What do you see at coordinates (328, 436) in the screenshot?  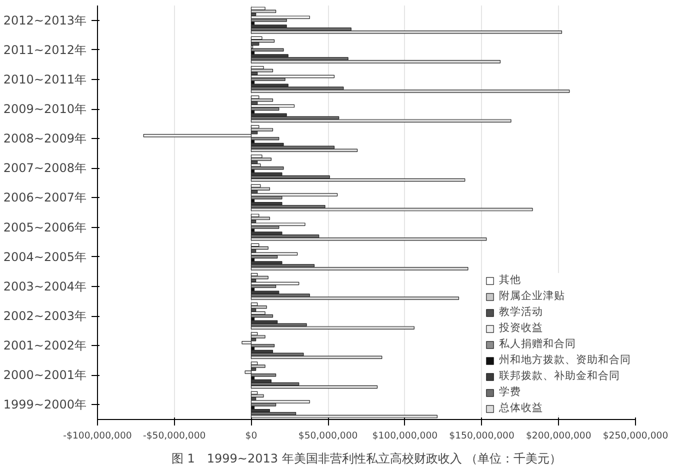 I see `x-tick-label: $50,000,000` at bounding box center [328, 436].